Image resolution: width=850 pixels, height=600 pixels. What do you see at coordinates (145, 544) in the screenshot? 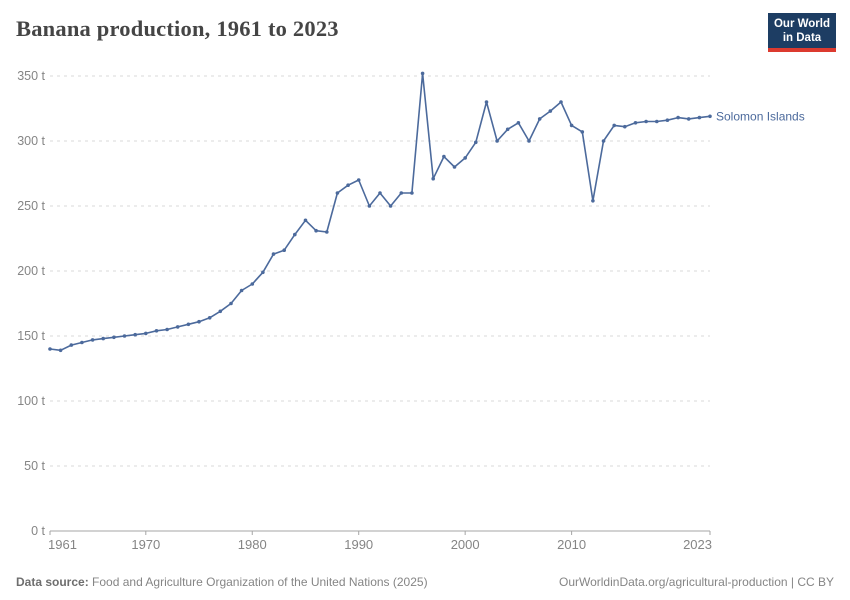
I see `x-axis-tick-label: 1970` at bounding box center [145, 544].